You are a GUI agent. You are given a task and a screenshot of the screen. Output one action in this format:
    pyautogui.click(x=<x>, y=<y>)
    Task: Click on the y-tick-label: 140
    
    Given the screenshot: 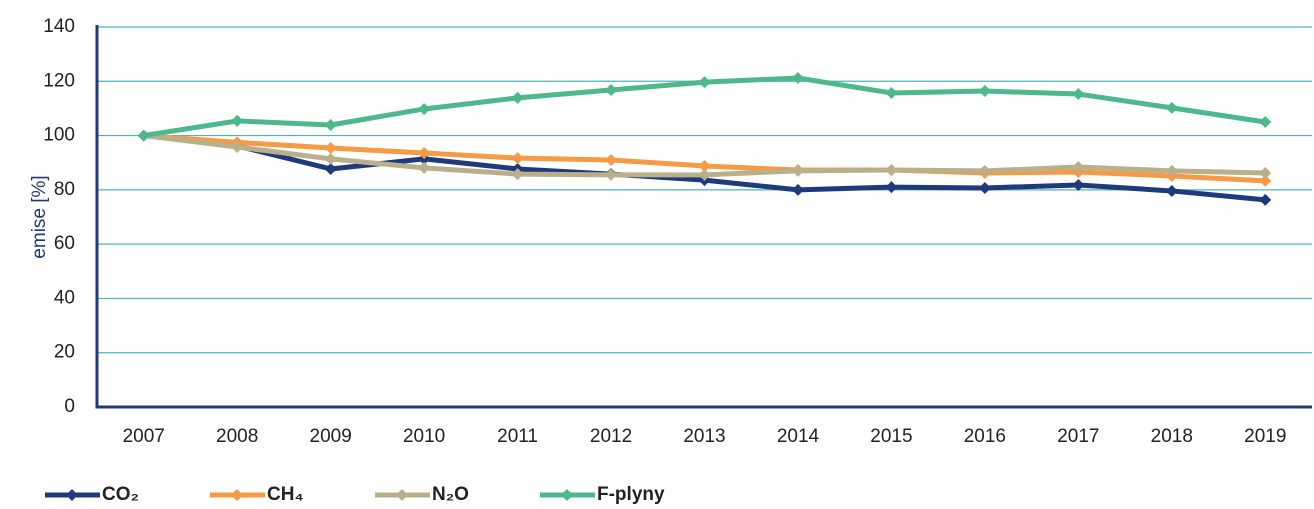 What is the action you would take?
    pyautogui.click(x=59, y=26)
    